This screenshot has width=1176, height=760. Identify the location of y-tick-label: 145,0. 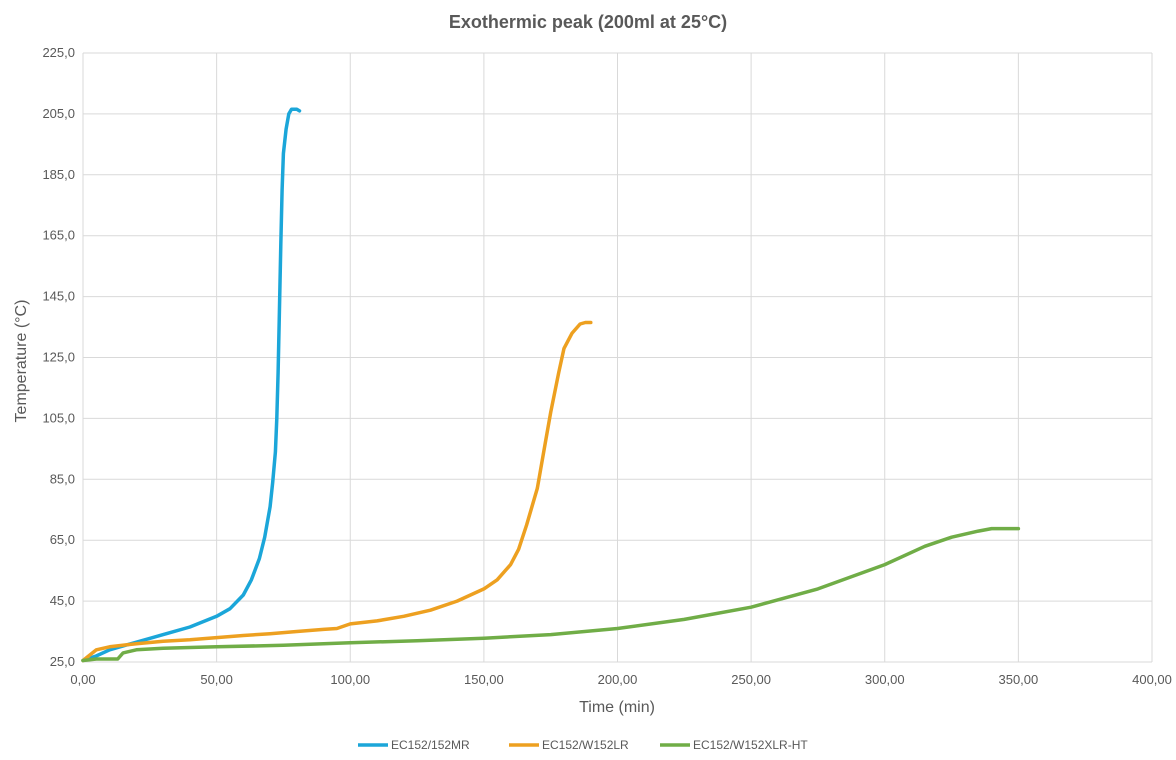
(58, 296).